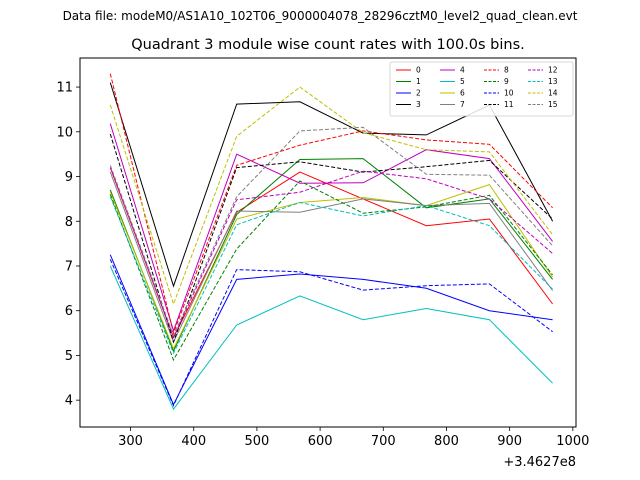 The image size is (640, 480). Describe the element at coordinates (257, 441) in the screenshot. I see `x-tick-label: 500` at that location.